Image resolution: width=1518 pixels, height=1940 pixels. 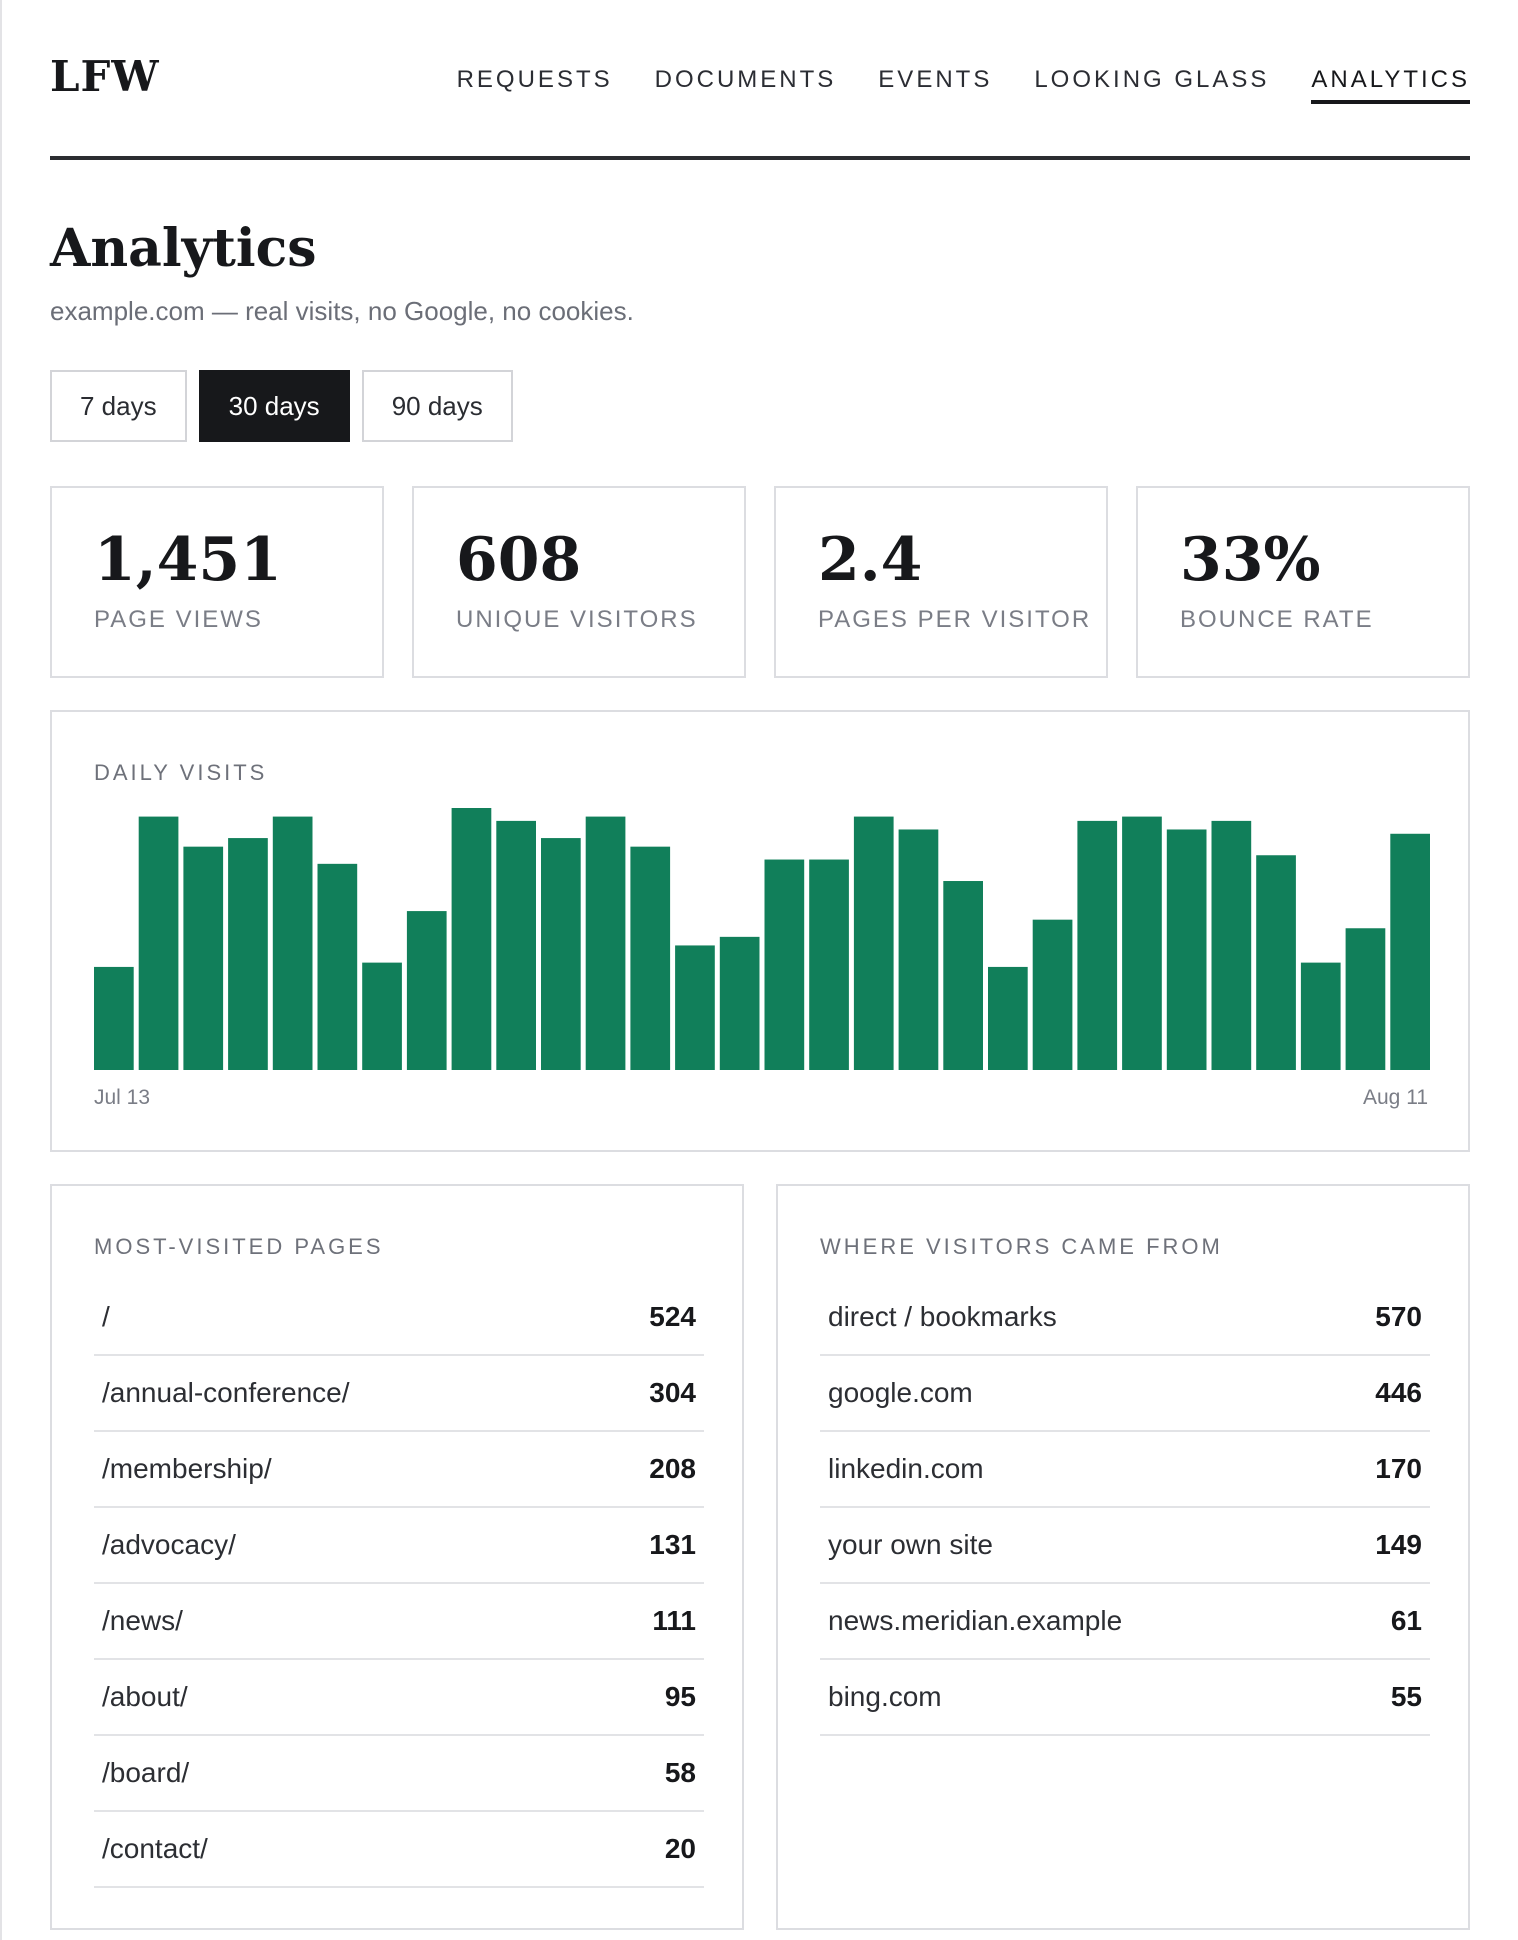 I want to click on range-90-days-button: 90 days, so click(x=437, y=406).